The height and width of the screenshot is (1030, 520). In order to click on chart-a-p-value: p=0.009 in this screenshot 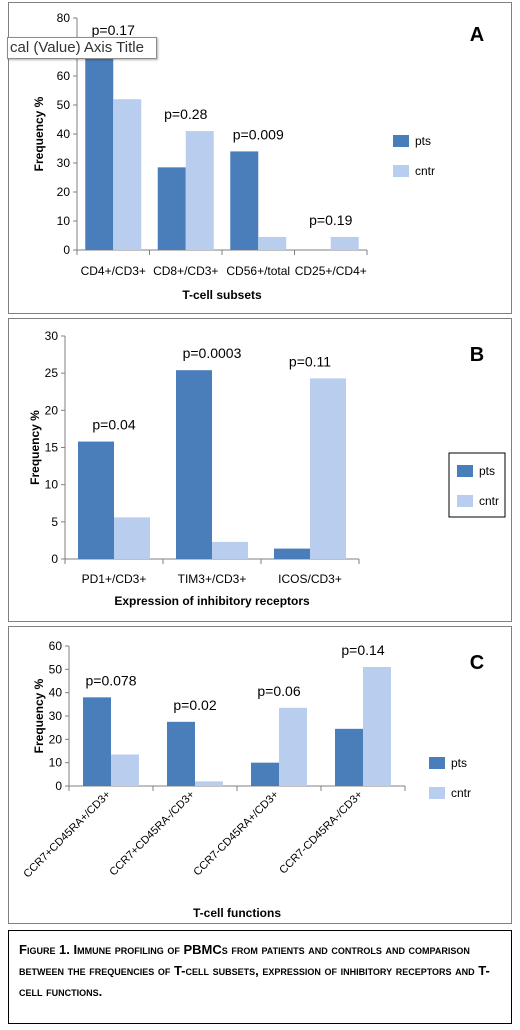, I will do `click(258, 134)`.